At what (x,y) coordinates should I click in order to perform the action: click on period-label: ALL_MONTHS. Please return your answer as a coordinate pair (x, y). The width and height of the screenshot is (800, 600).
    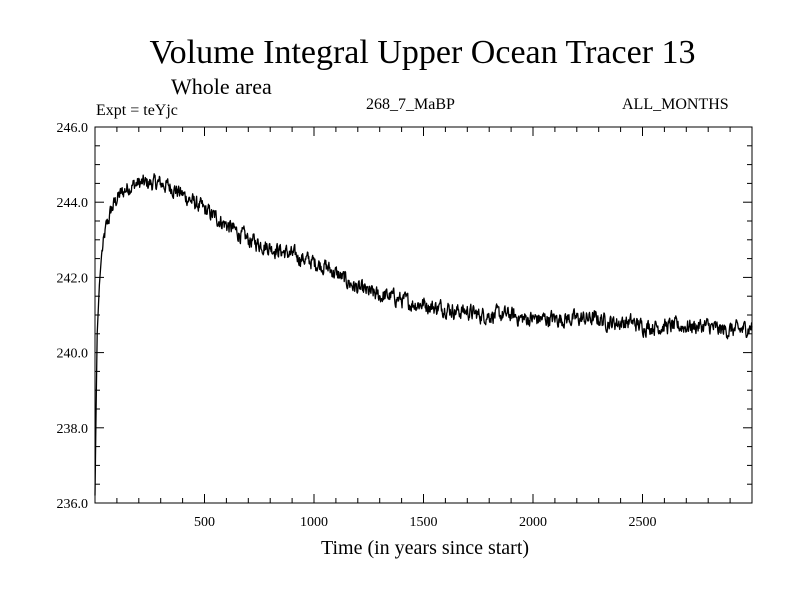
    Looking at the image, I should click on (675, 104).